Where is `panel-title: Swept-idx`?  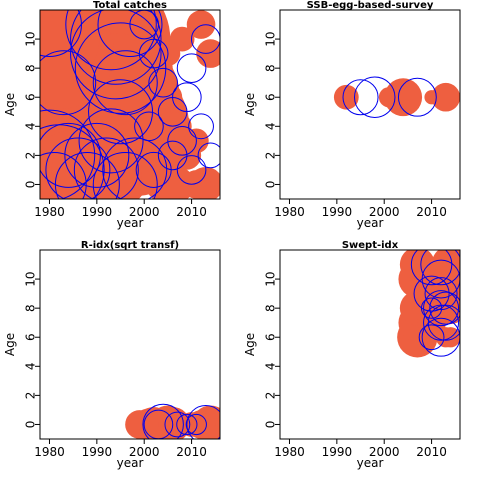 panel-title: Swept-idx is located at coordinates (370, 245).